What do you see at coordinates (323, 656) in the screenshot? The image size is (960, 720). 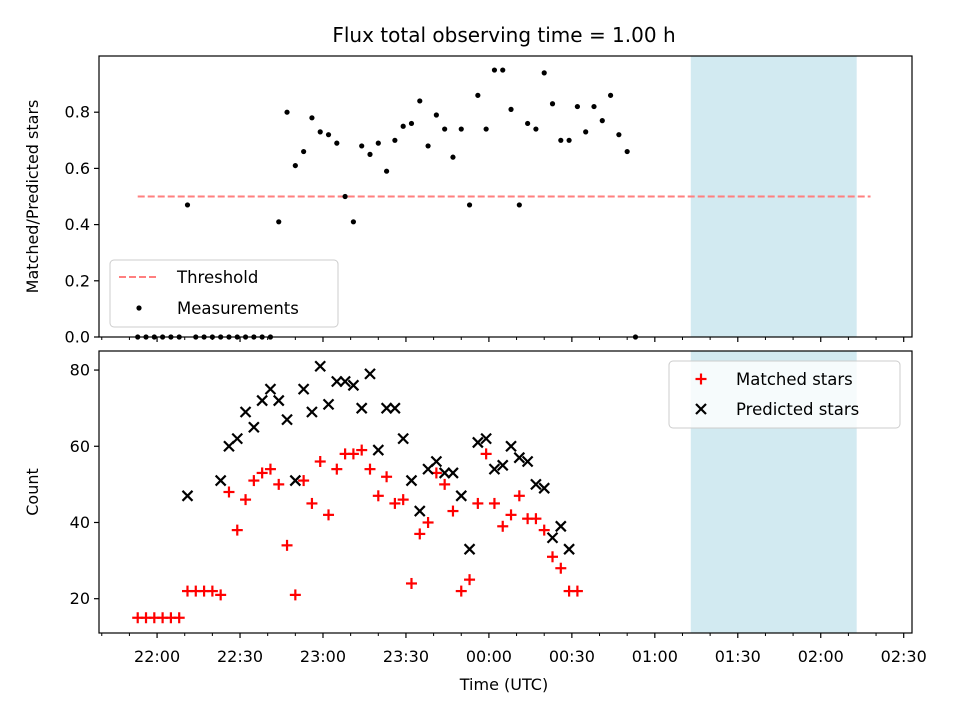 I see `x-tick-label: 23:00` at bounding box center [323, 656].